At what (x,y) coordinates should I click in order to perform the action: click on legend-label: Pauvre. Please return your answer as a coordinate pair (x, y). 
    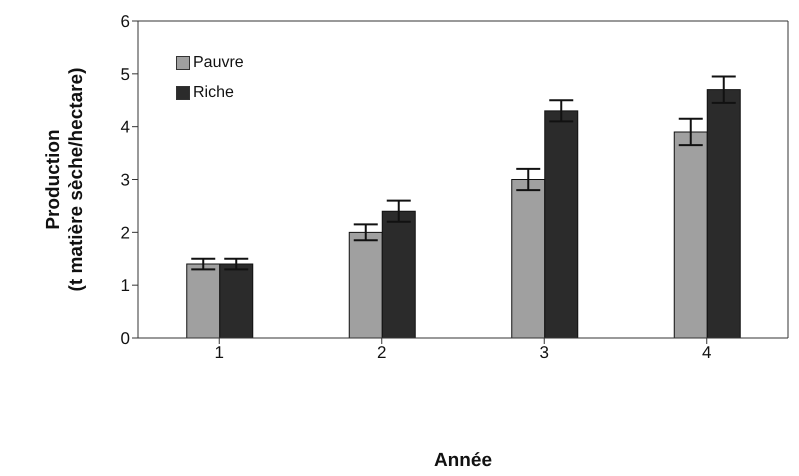
    Looking at the image, I should click on (218, 63).